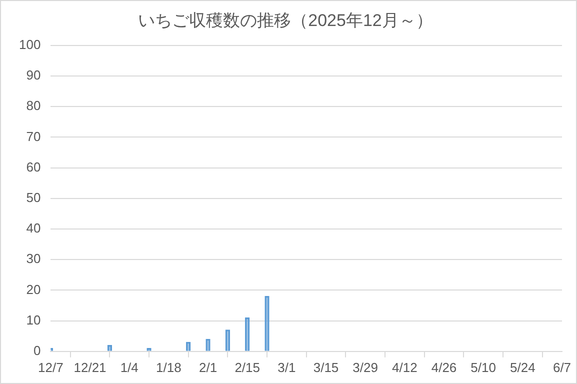  I want to click on x-tick-label: 1/4, so click(129, 367).